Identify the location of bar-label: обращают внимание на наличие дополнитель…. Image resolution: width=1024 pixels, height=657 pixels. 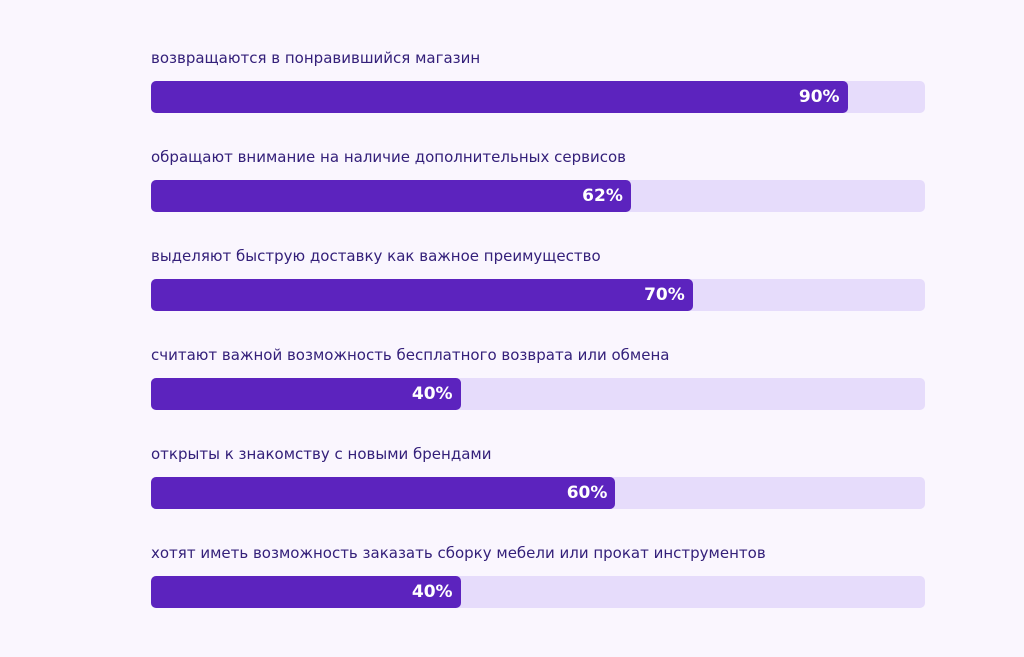
(388, 157).